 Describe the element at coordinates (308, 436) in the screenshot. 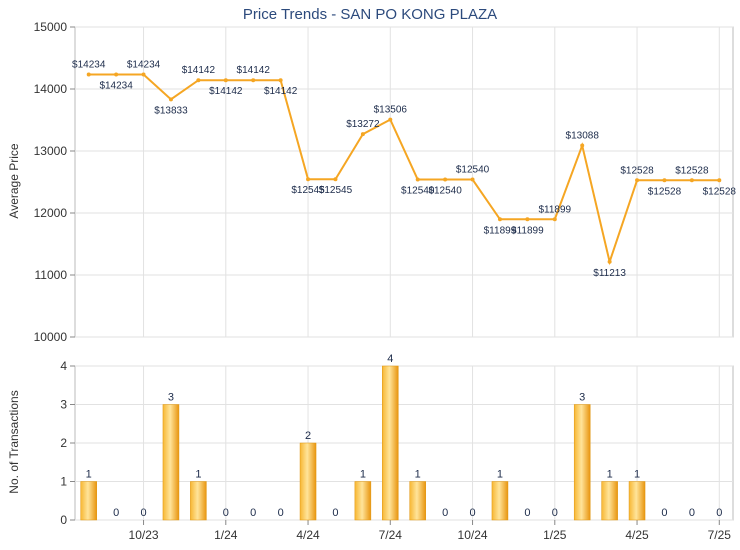

I see `transaction-count-label: 2` at that location.